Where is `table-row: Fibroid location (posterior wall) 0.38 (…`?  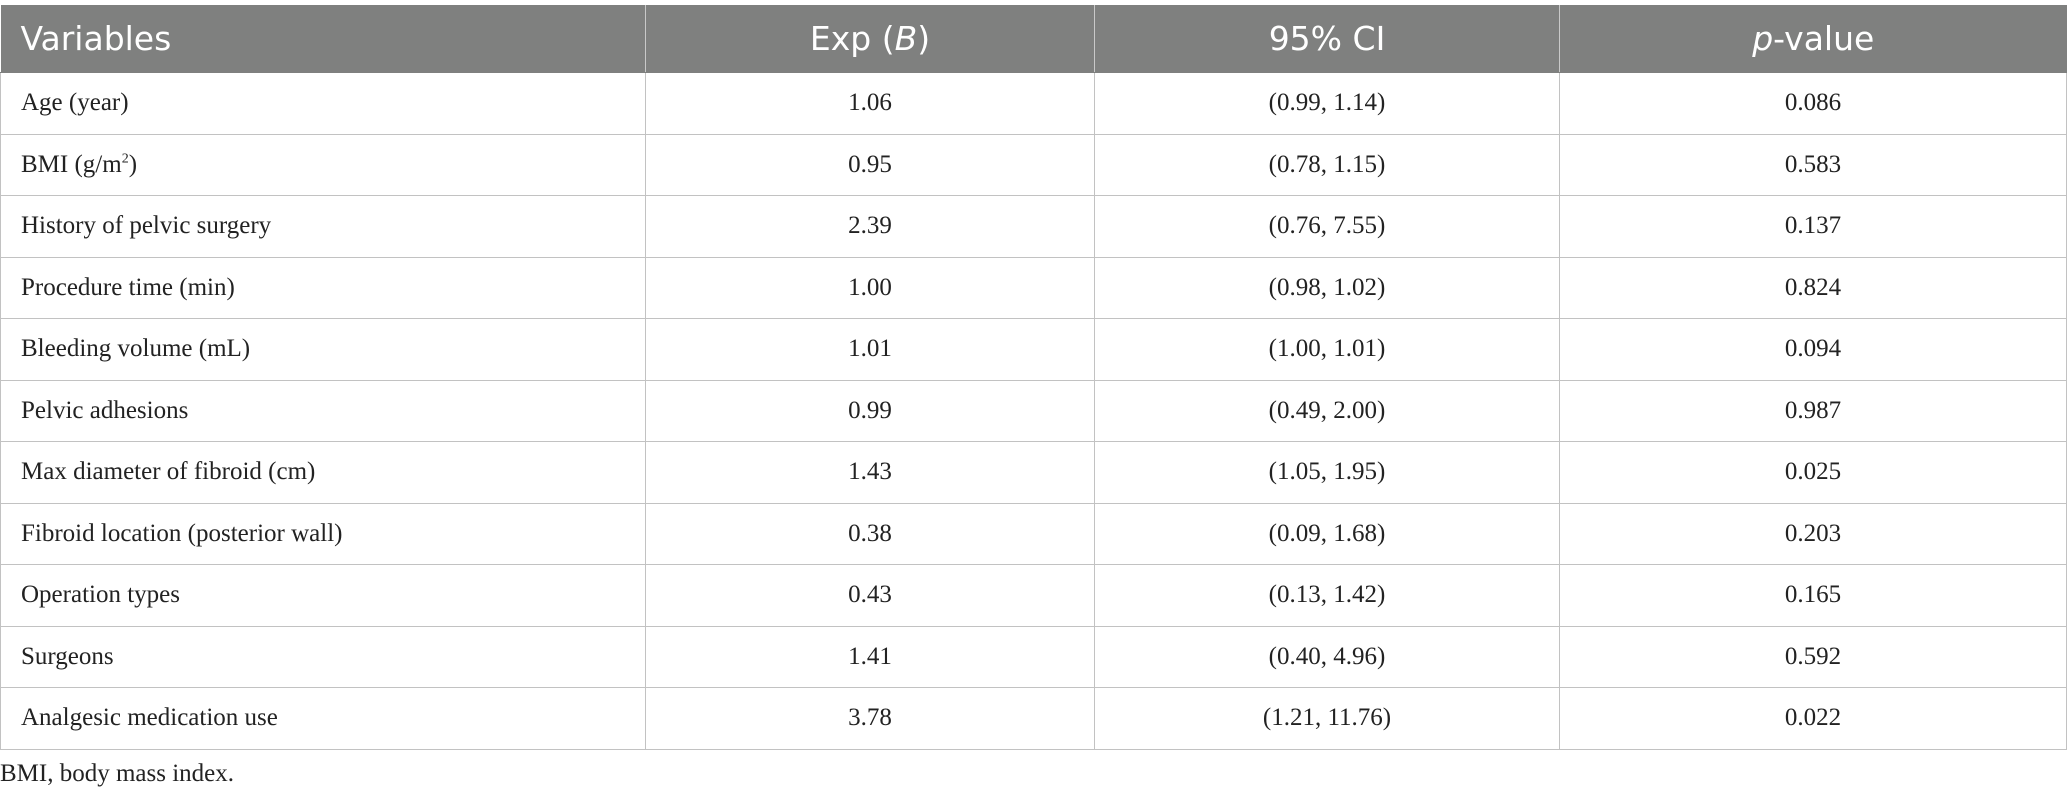 table-row: Fibroid location (posterior wall) 0.38 (… is located at coordinates (1033, 534).